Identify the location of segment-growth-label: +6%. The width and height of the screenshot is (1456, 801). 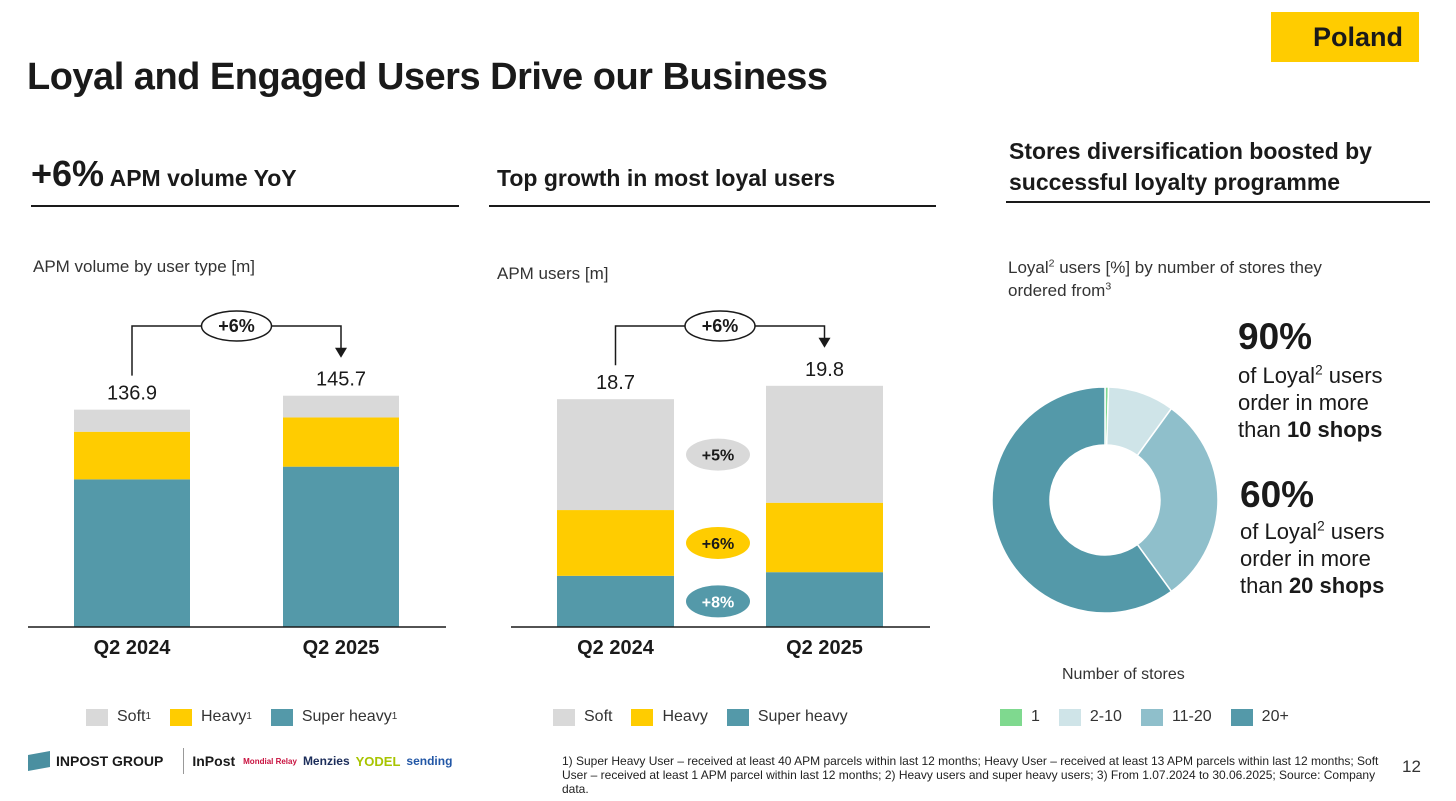
(718, 544).